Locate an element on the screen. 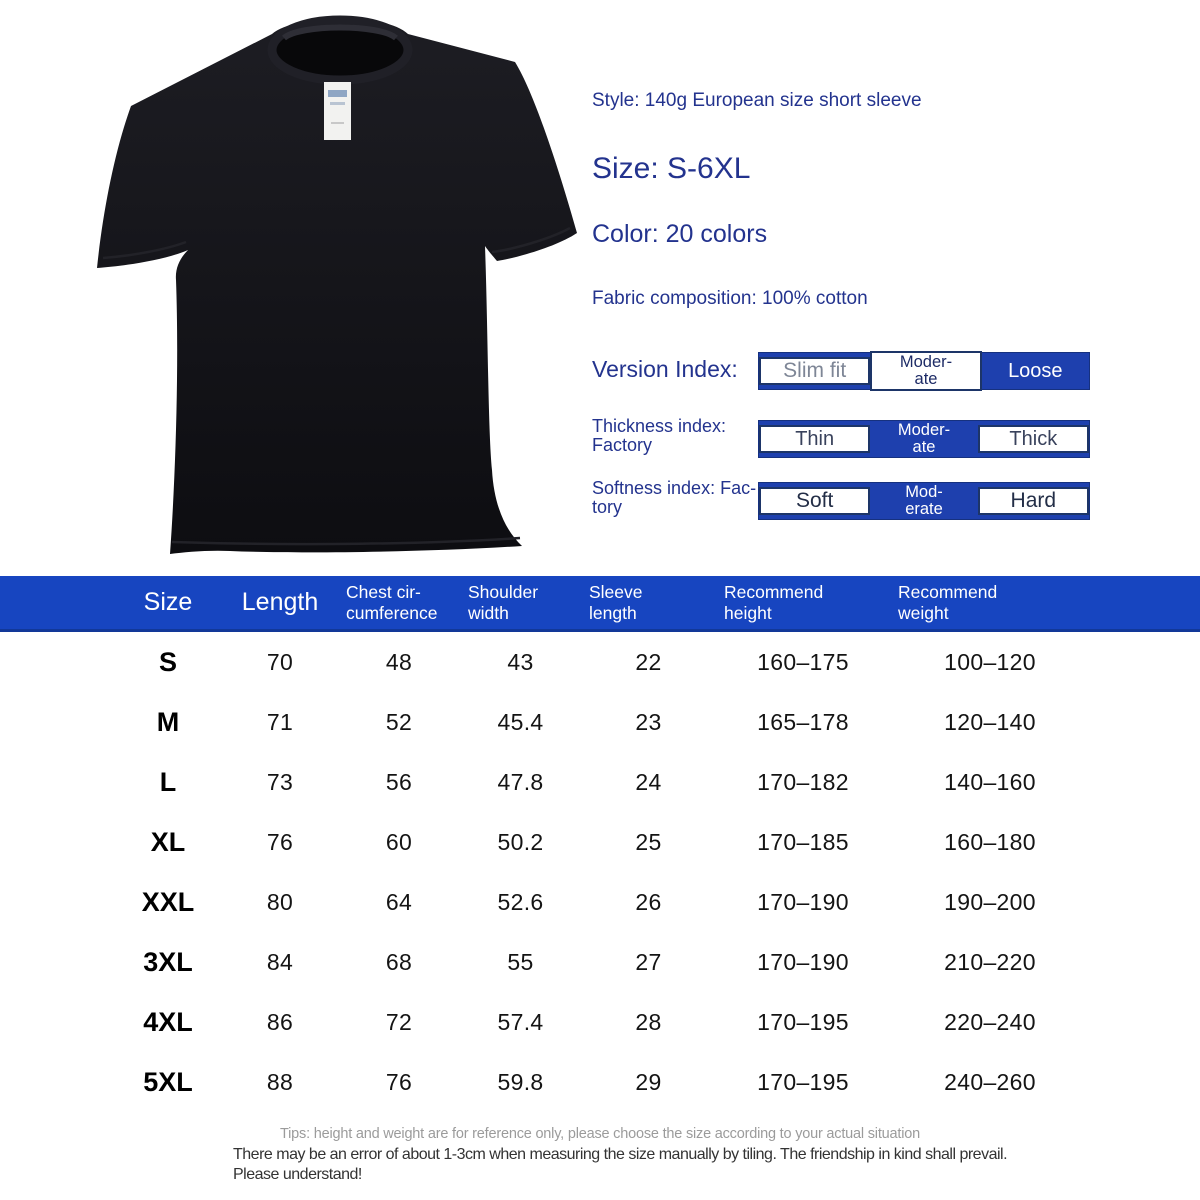 The image size is (1200, 1200). left-sleeve-hem is located at coordinates (144, 250).